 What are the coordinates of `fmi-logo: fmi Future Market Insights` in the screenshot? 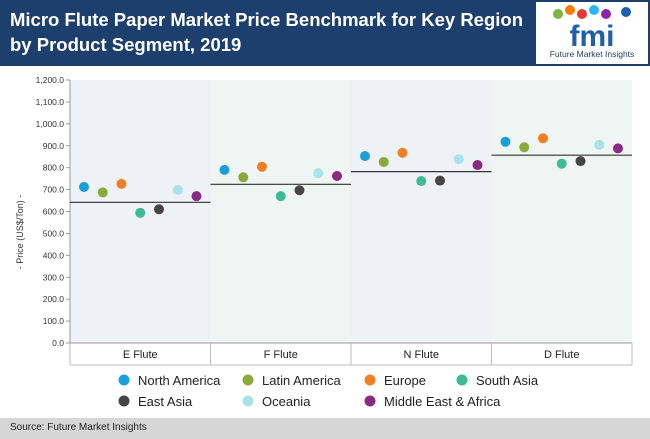 It's located at (592, 33).